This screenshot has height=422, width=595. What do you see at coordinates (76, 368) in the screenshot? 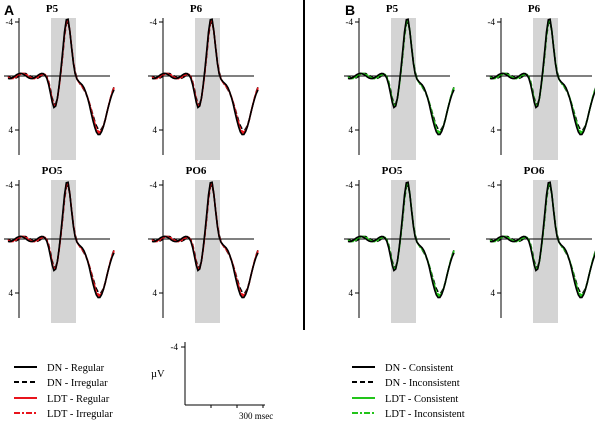
I see `legend-a-label-1: DN - Regular` at bounding box center [76, 368].